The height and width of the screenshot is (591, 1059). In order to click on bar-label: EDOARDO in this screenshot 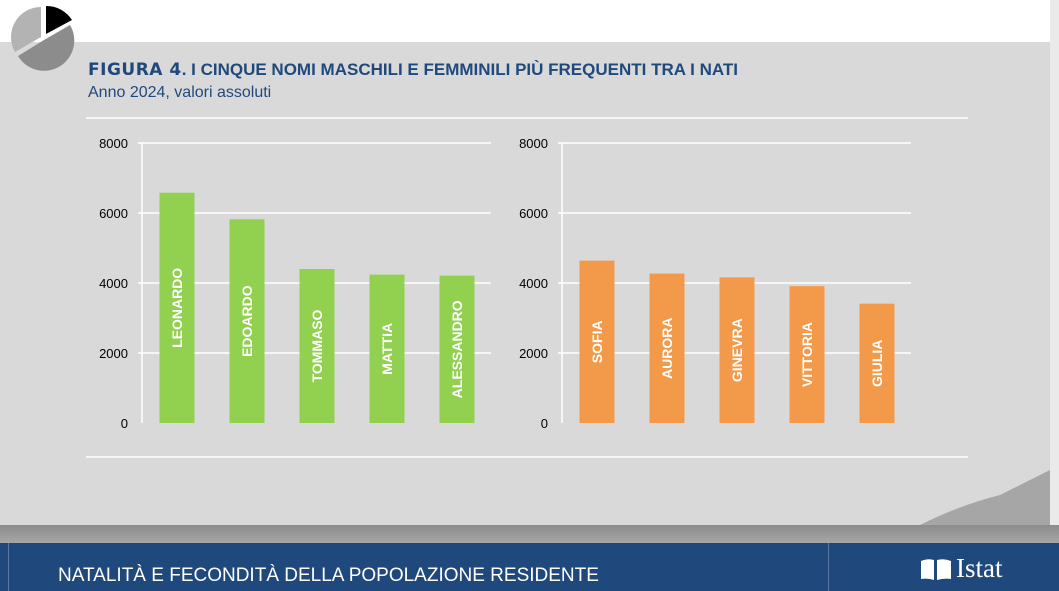, I will do `click(247, 321)`.